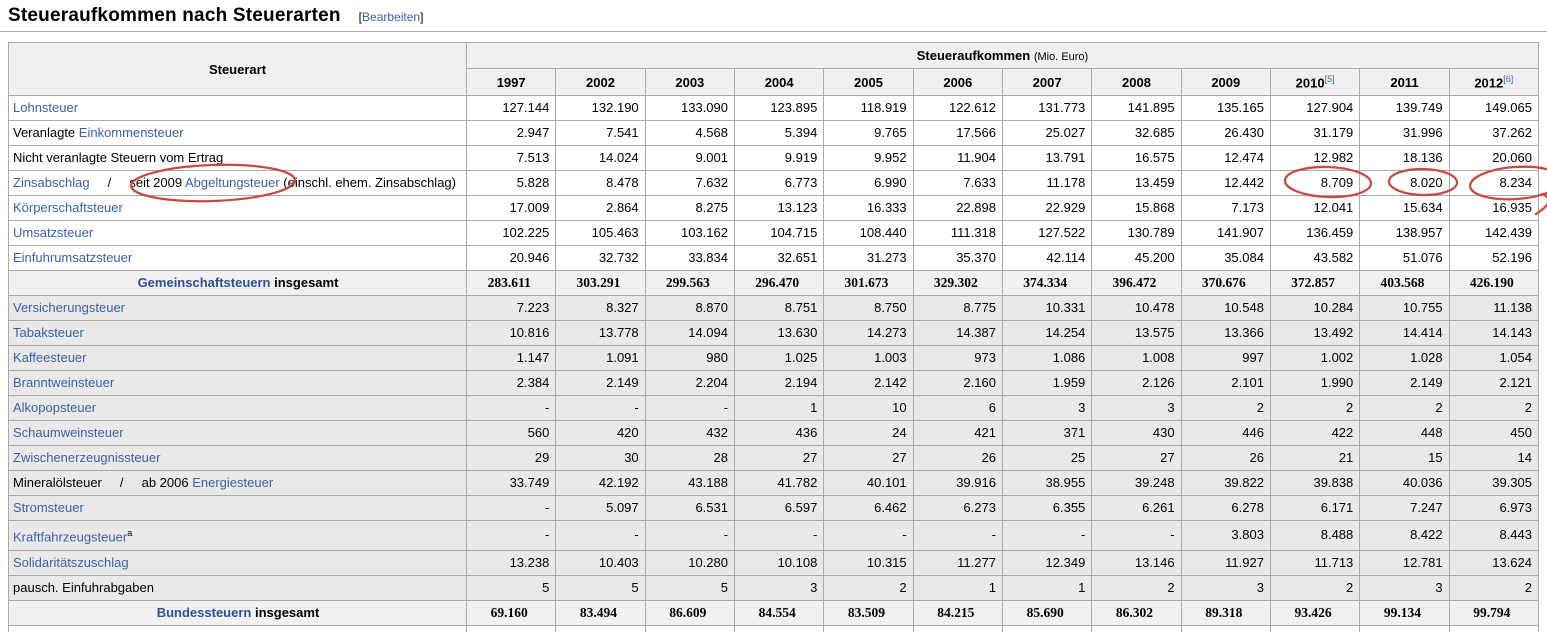 The height and width of the screenshot is (632, 1547). I want to click on value-cell: 127.904, so click(1315, 108).